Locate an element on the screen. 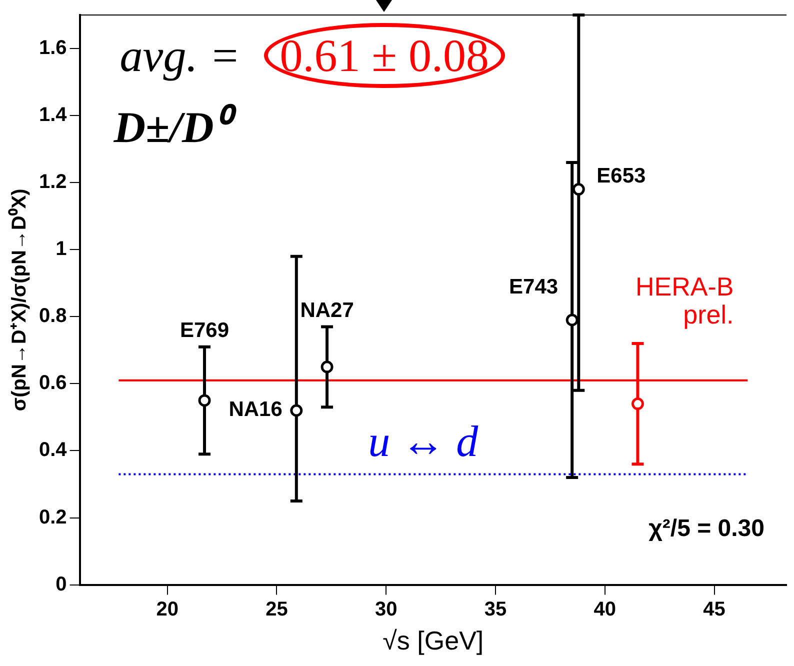 Image resolution: width=794 pixels, height=666 pixels. y-tick-label: 1.4 is located at coordinates (53, 115).